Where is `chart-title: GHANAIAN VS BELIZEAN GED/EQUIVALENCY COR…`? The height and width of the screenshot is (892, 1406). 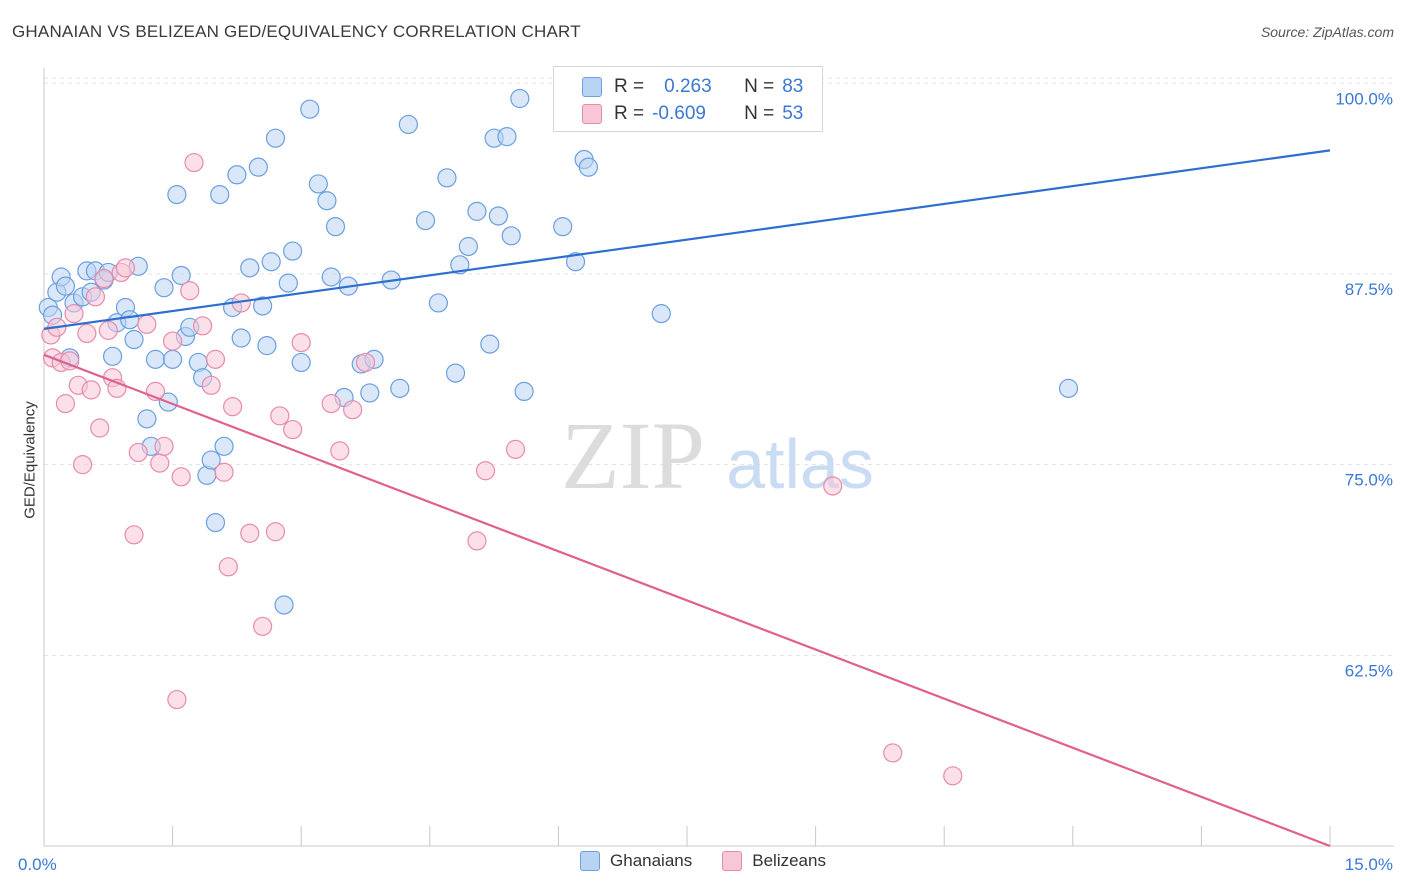 chart-title: GHANAIAN VS BELIZEAN GED/EQUIVALENCY COR… is located at coordinates (296, 31).